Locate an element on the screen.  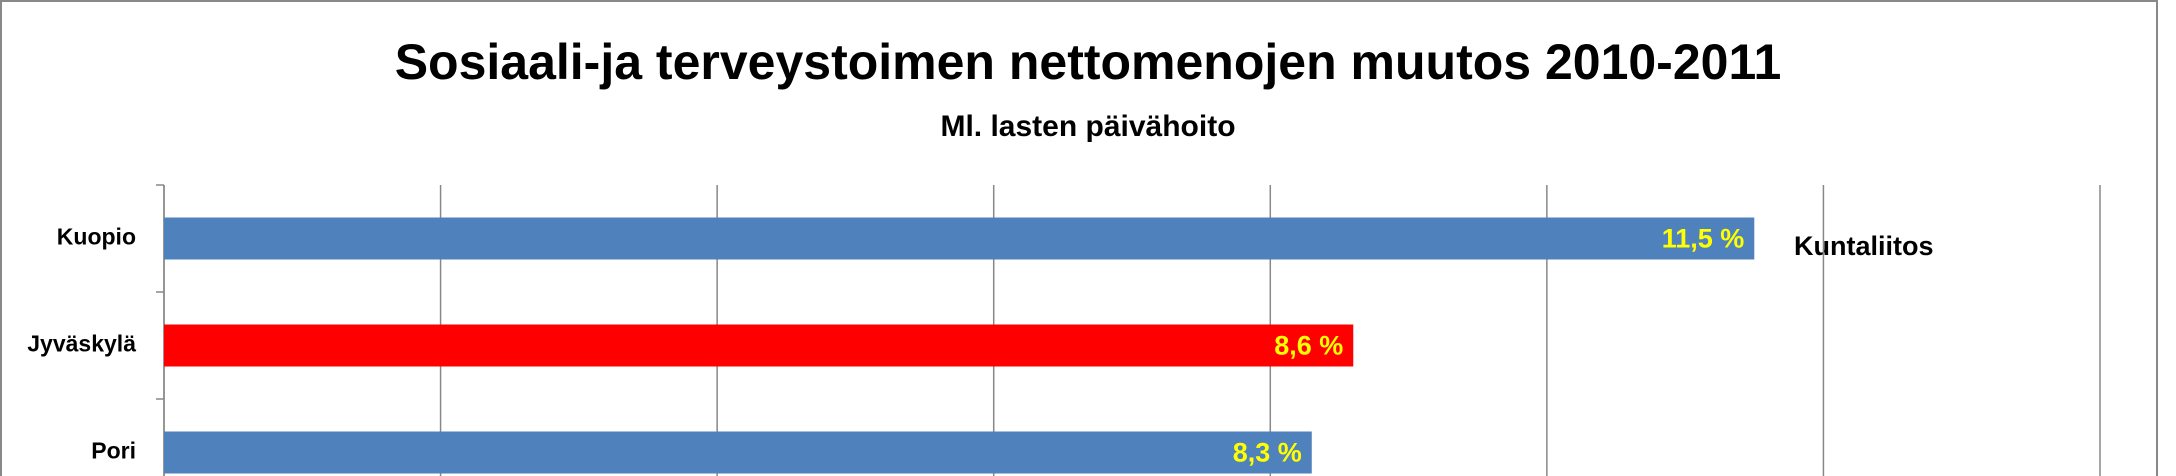
y-tick-label: Pori is located at coordinates (113, 451).